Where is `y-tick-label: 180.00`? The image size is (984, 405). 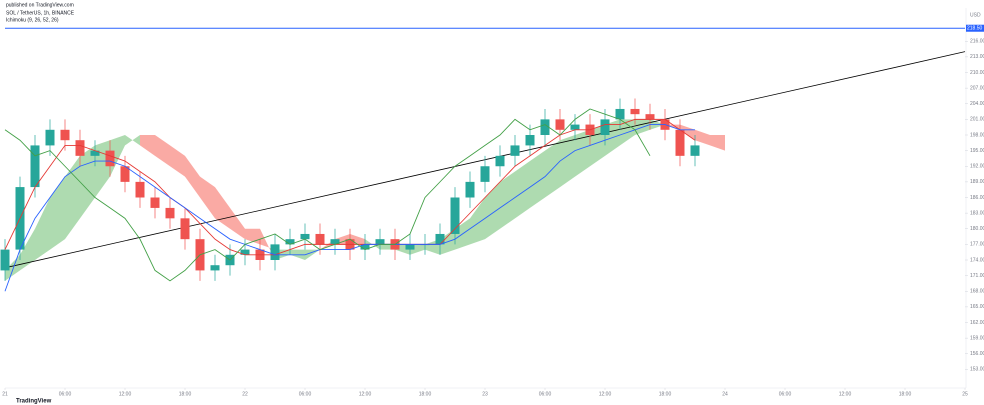
y-tick-label: 180.00 is located at coordinates (977, 229).